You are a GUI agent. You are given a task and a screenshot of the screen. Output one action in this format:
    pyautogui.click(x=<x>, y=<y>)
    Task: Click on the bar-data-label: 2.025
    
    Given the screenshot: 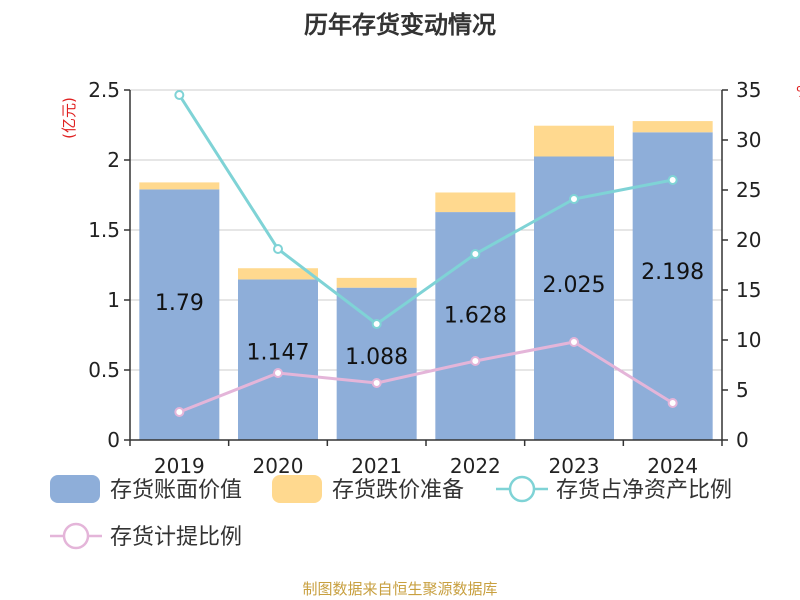 What is the action you would take?
    pyautogui.click(x=574, y=285)
    